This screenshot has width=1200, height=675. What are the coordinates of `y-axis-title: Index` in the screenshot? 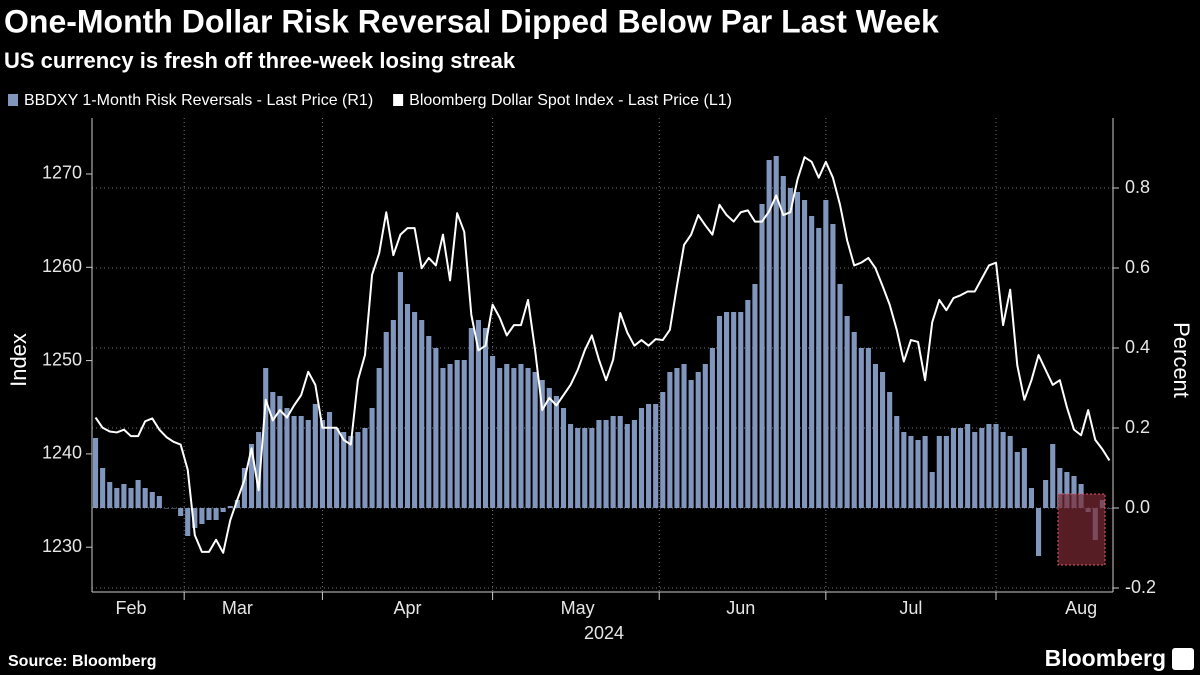 It's located at (18, 360).